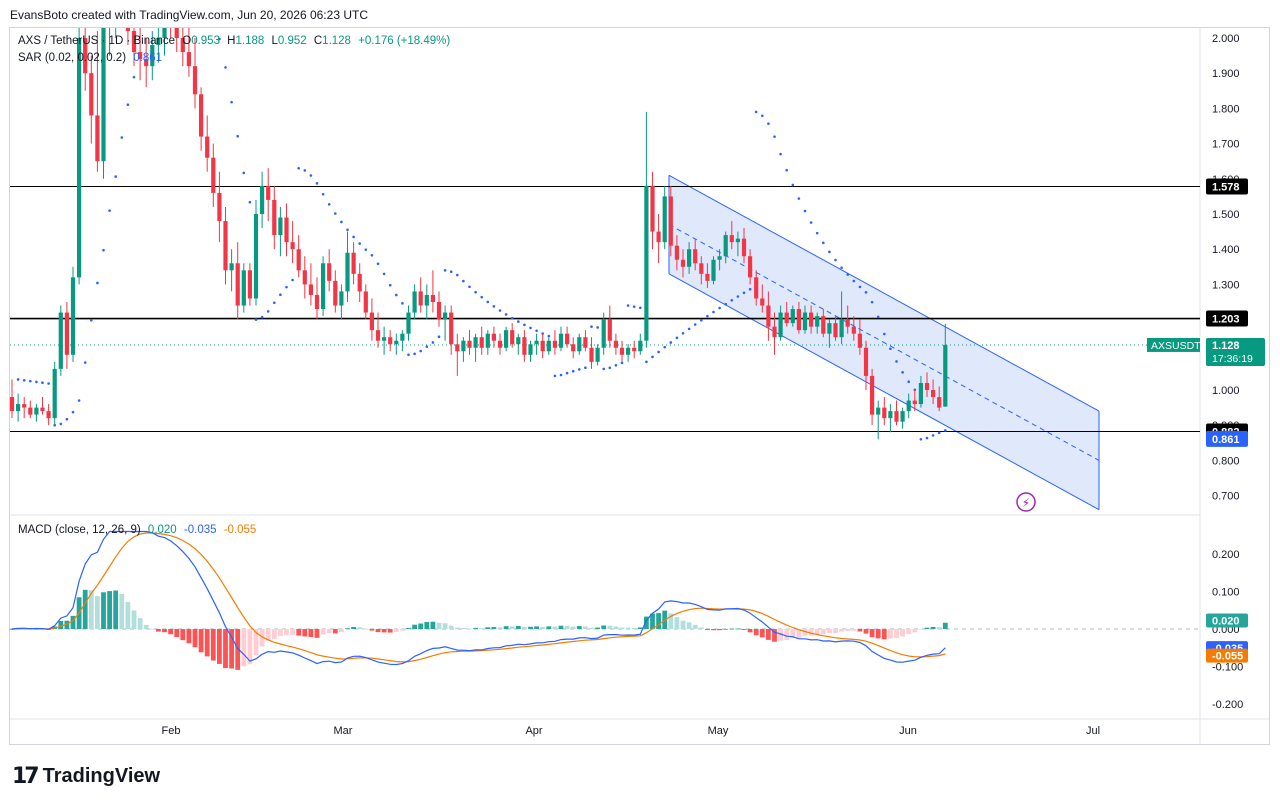 The width and height of the screenshot is (1280, 805). What do you see at coordinates (1232, 359) in the screenshot?
I see `current-price-countdown: 17:36:19` at bounding box center [1232, 359].